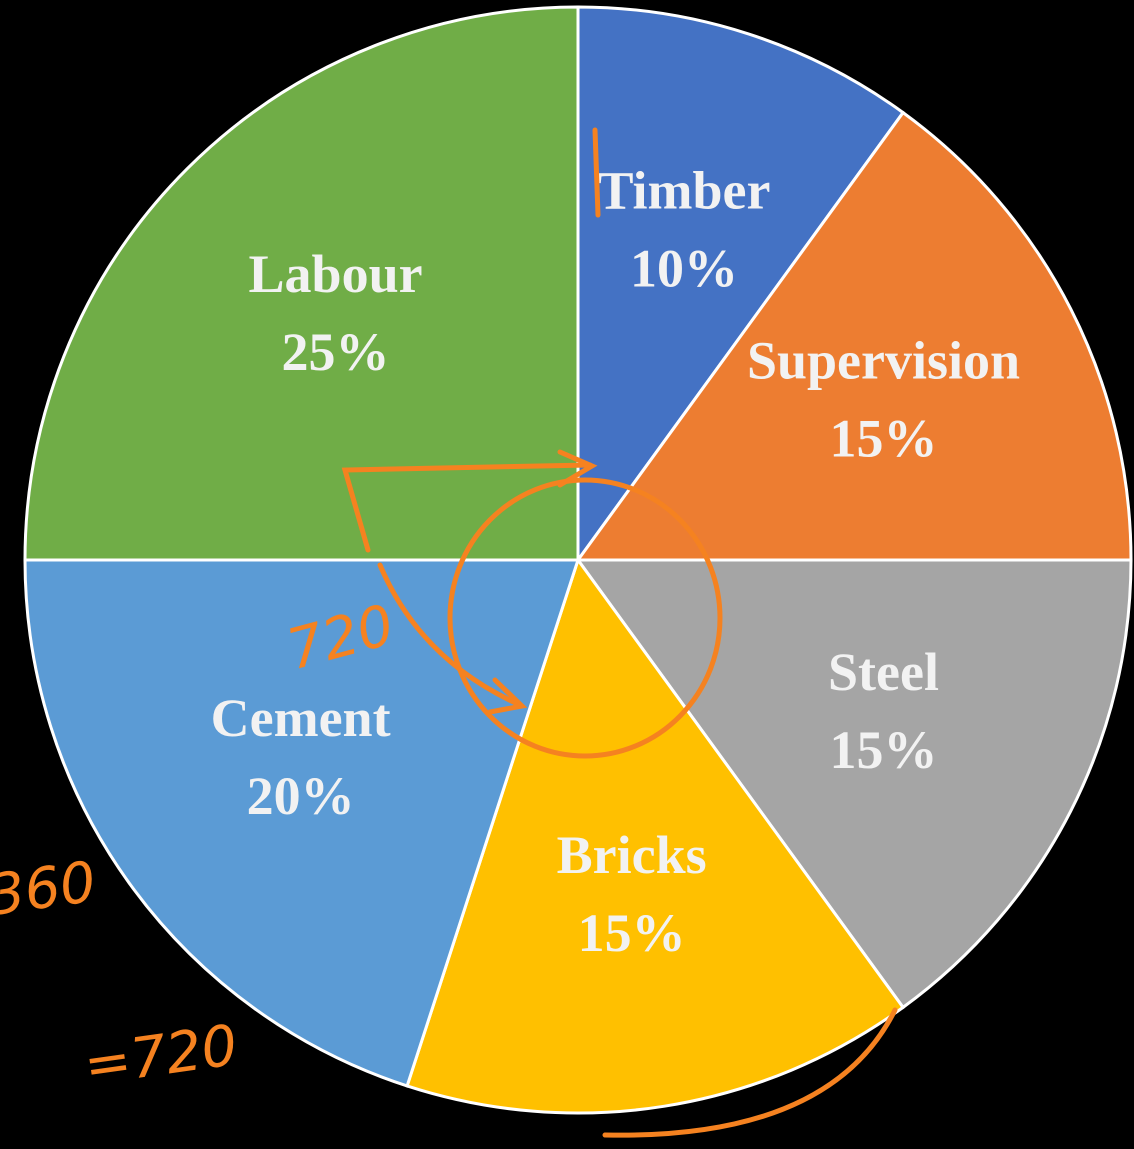  I want to click on slice-label: Timber, so click(683, 190).